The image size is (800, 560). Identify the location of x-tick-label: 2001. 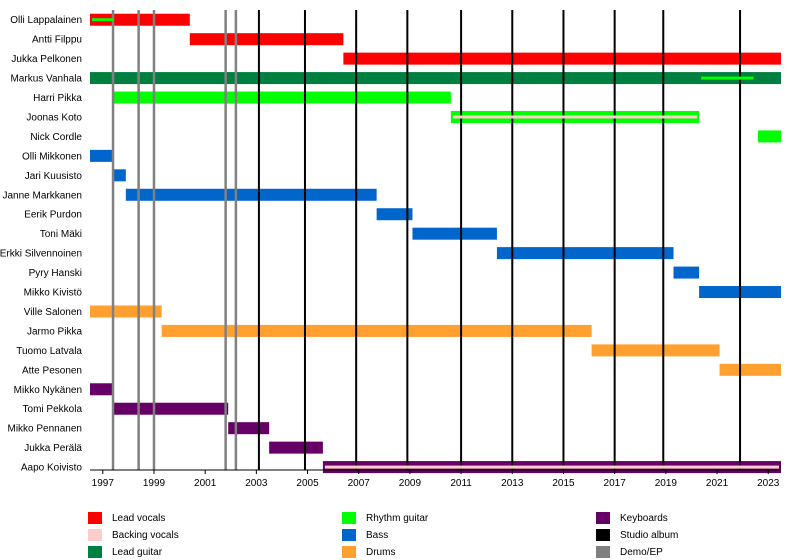
(205, 483).